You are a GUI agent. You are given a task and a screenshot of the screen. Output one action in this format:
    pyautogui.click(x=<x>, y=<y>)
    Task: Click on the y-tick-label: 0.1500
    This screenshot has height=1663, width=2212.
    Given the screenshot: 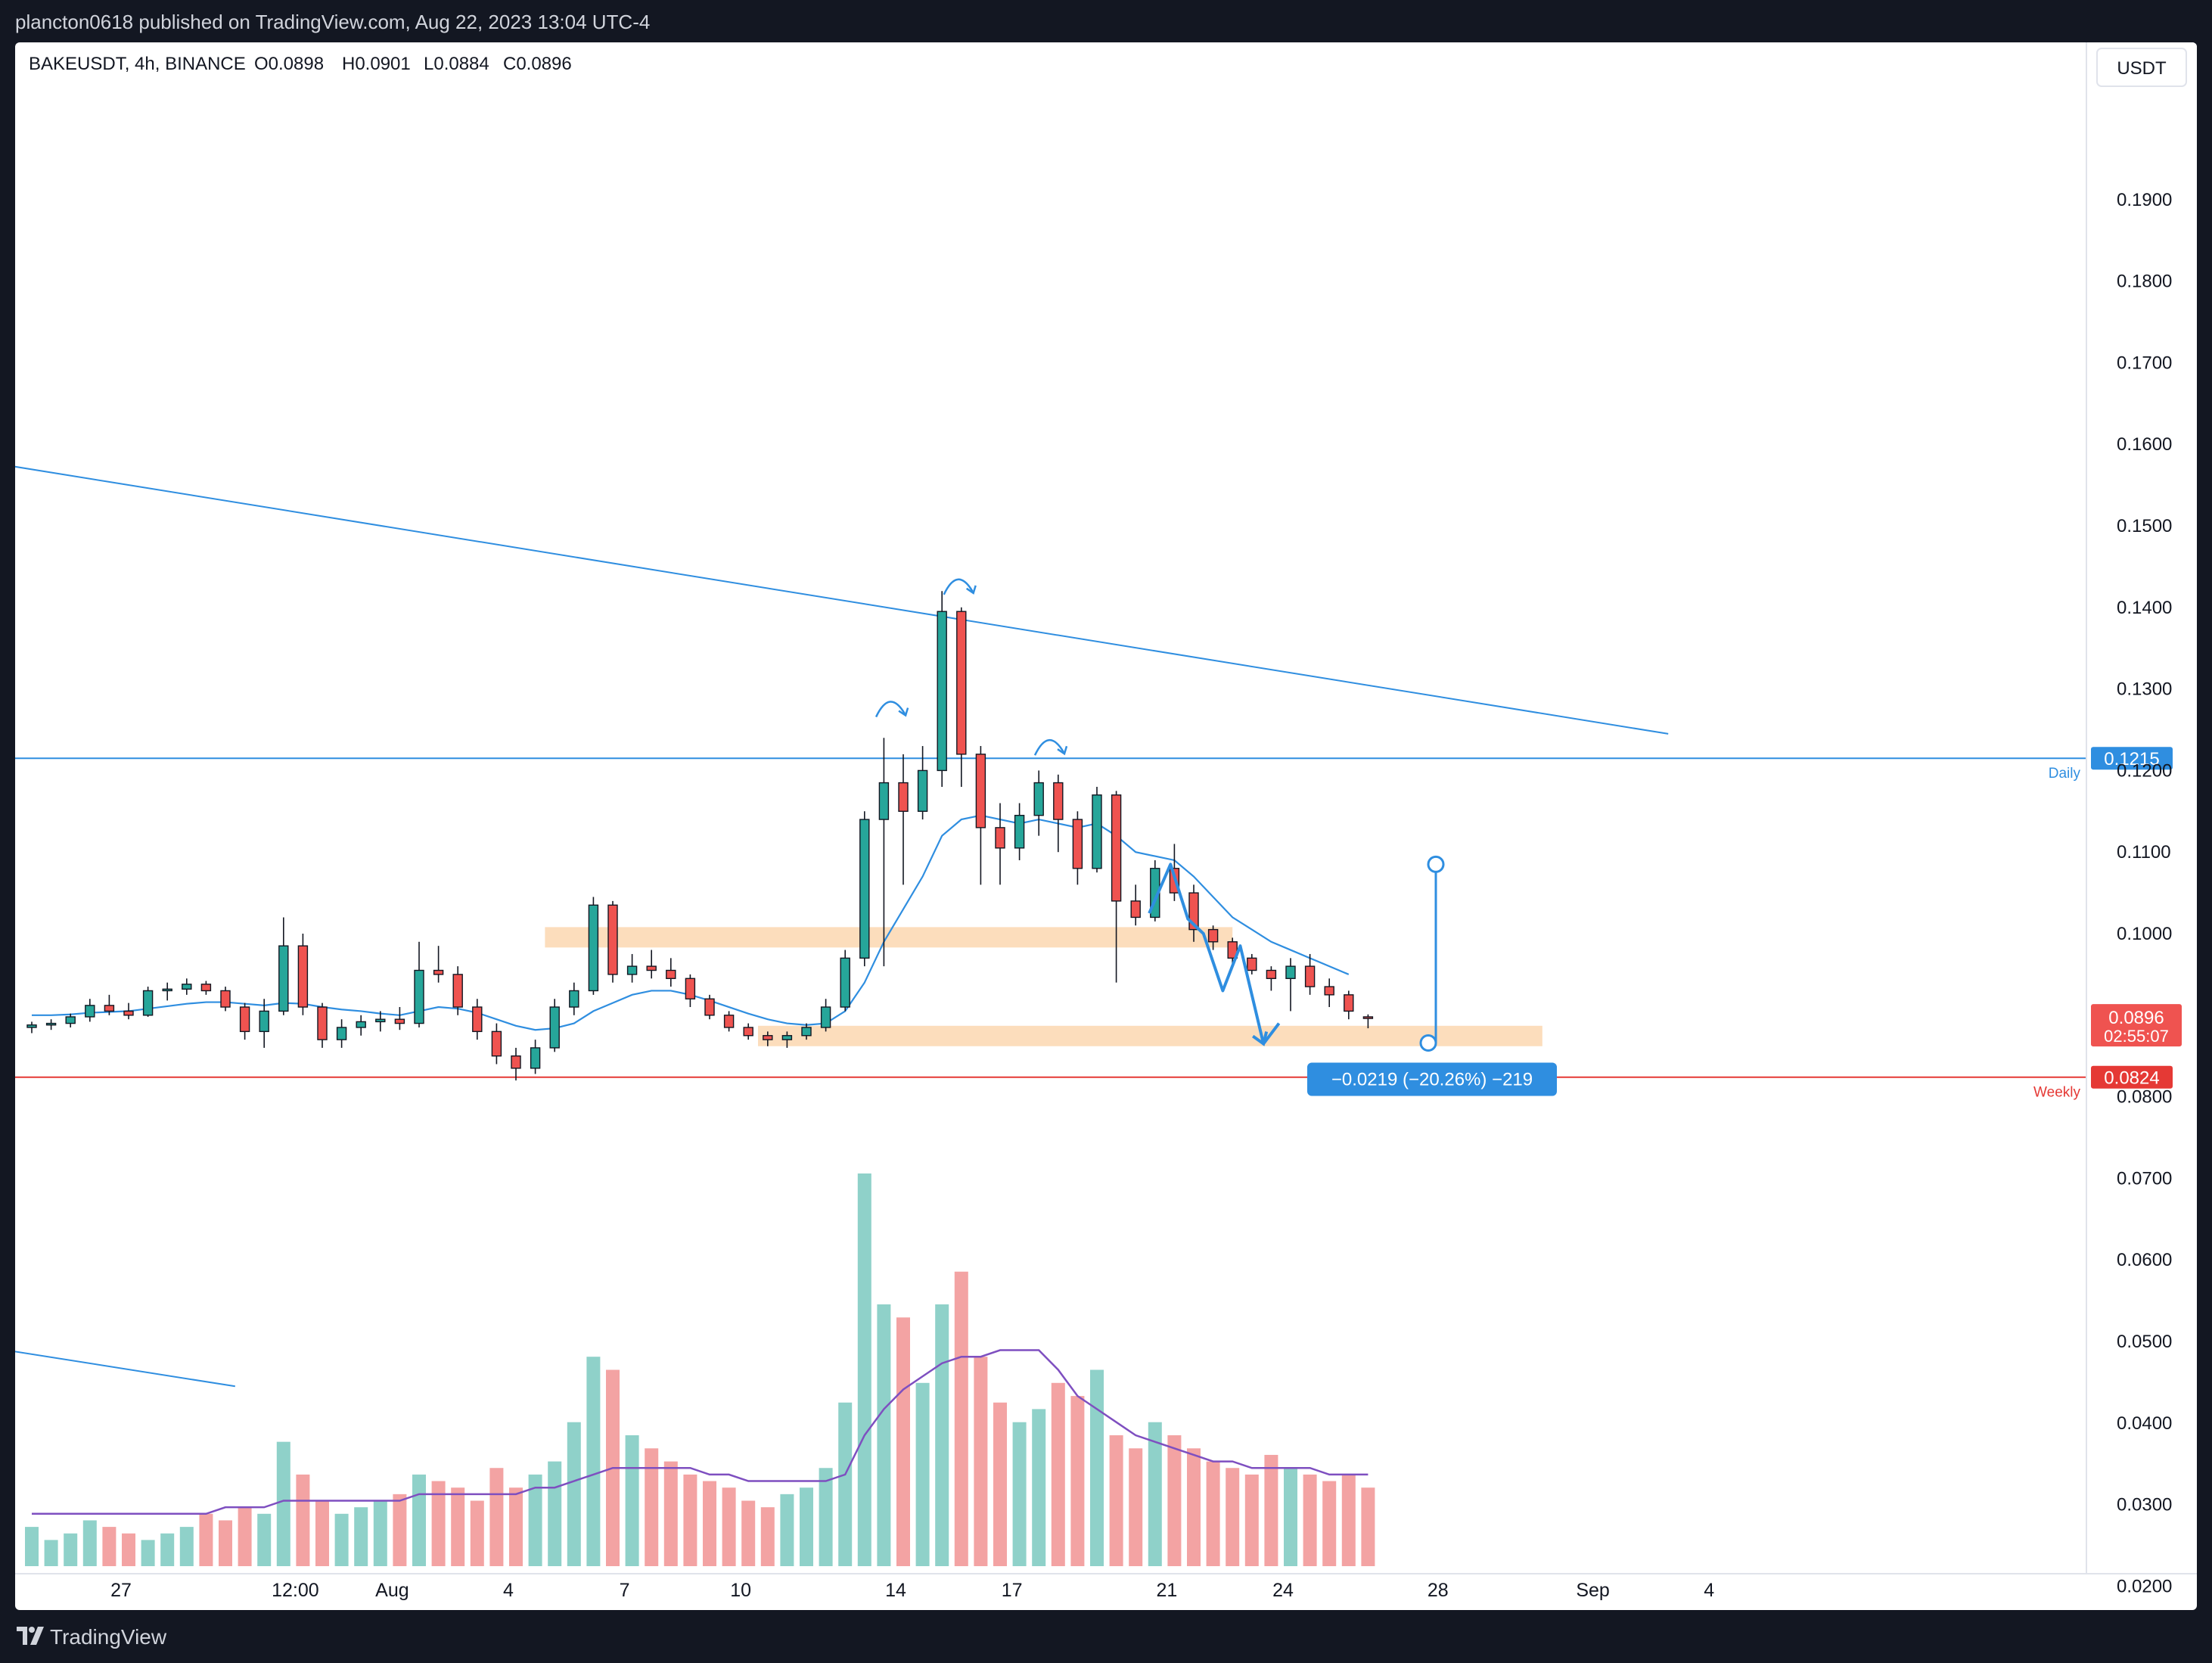 What is the action you would take?
    pyautogui.click(x=2144, y=526)
    